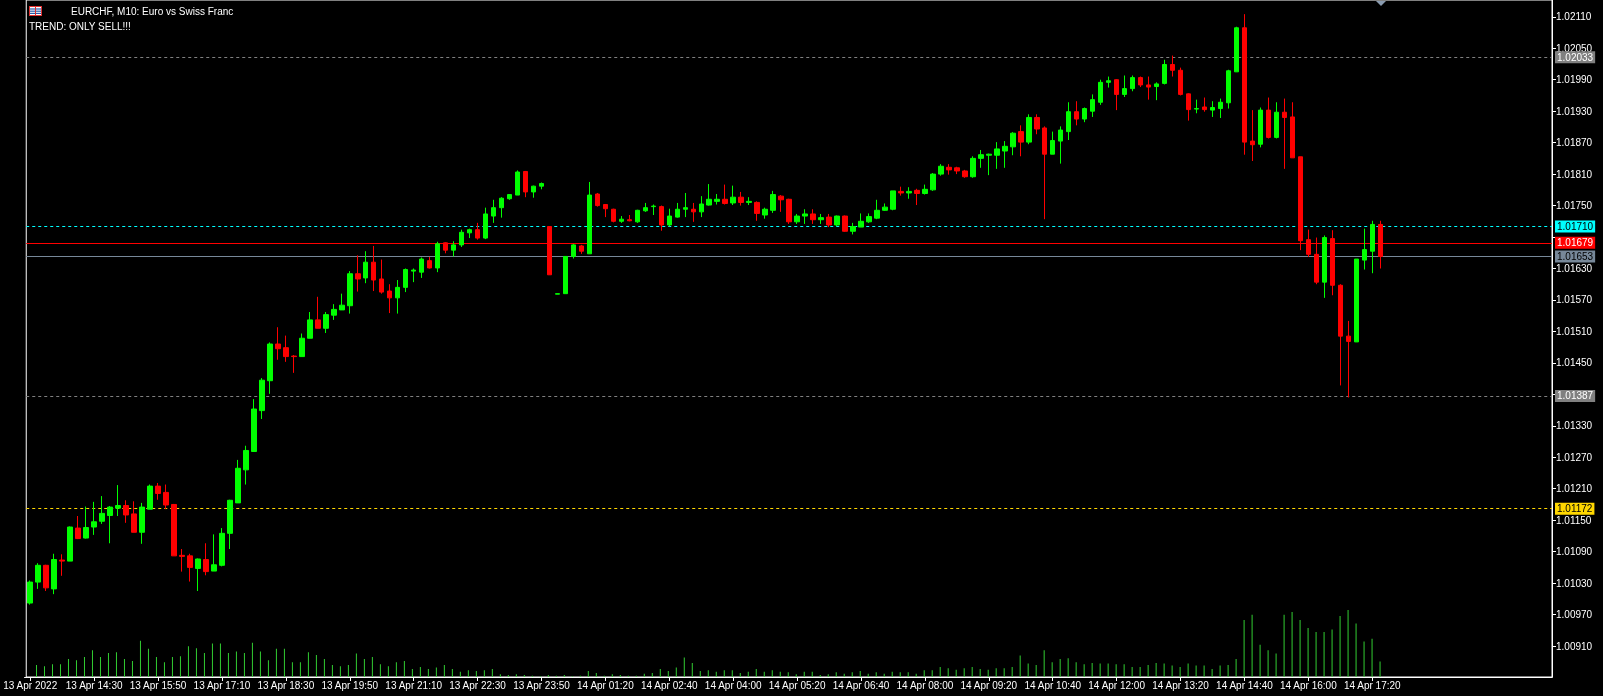  What do you see at coordinates (1574, 111) in the screenshot?
I see `y-tick-label: 1.01930` at bounding box center [1574, 111].